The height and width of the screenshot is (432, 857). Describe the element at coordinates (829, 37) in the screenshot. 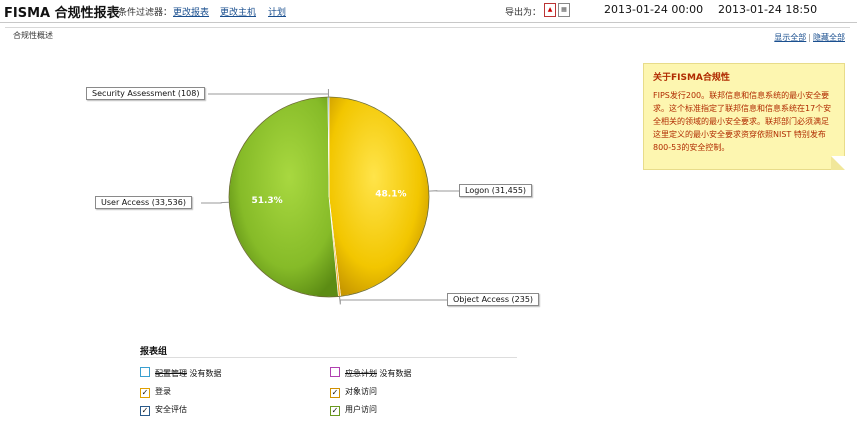

I see `hide-all-link: 隐藏全部` at that location.